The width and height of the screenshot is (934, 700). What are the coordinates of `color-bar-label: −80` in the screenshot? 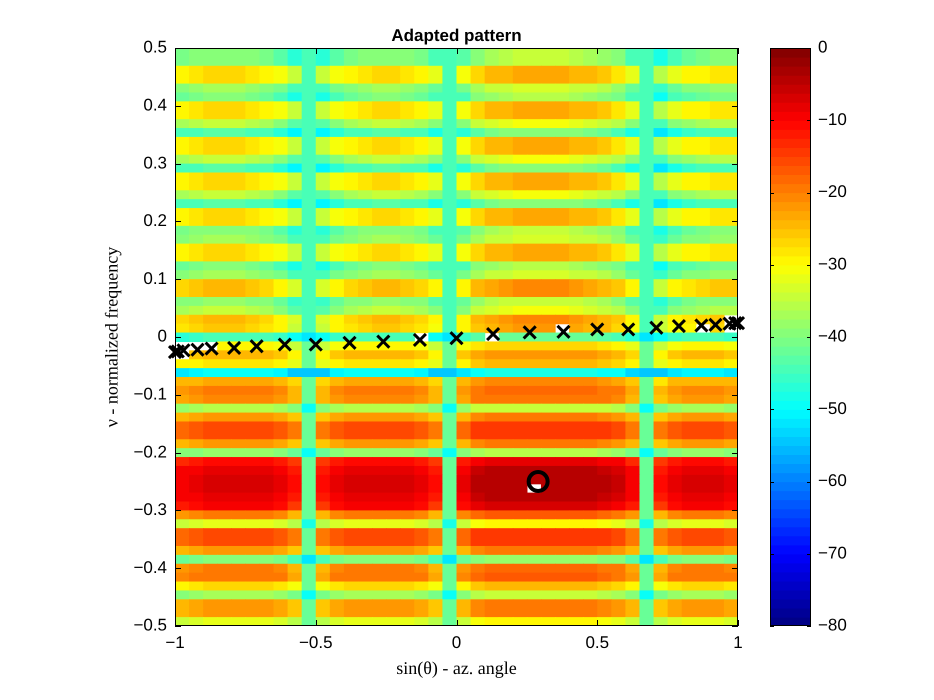 It's located at (832, 625).